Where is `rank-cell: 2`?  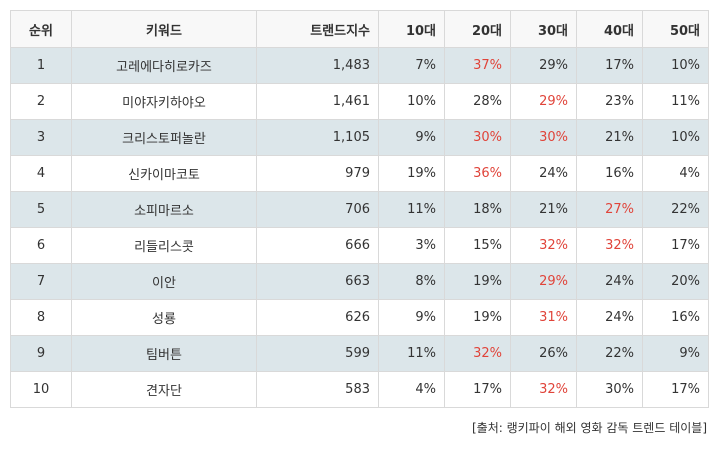 rank-cell: 2 is located at coordinates (41, 101).